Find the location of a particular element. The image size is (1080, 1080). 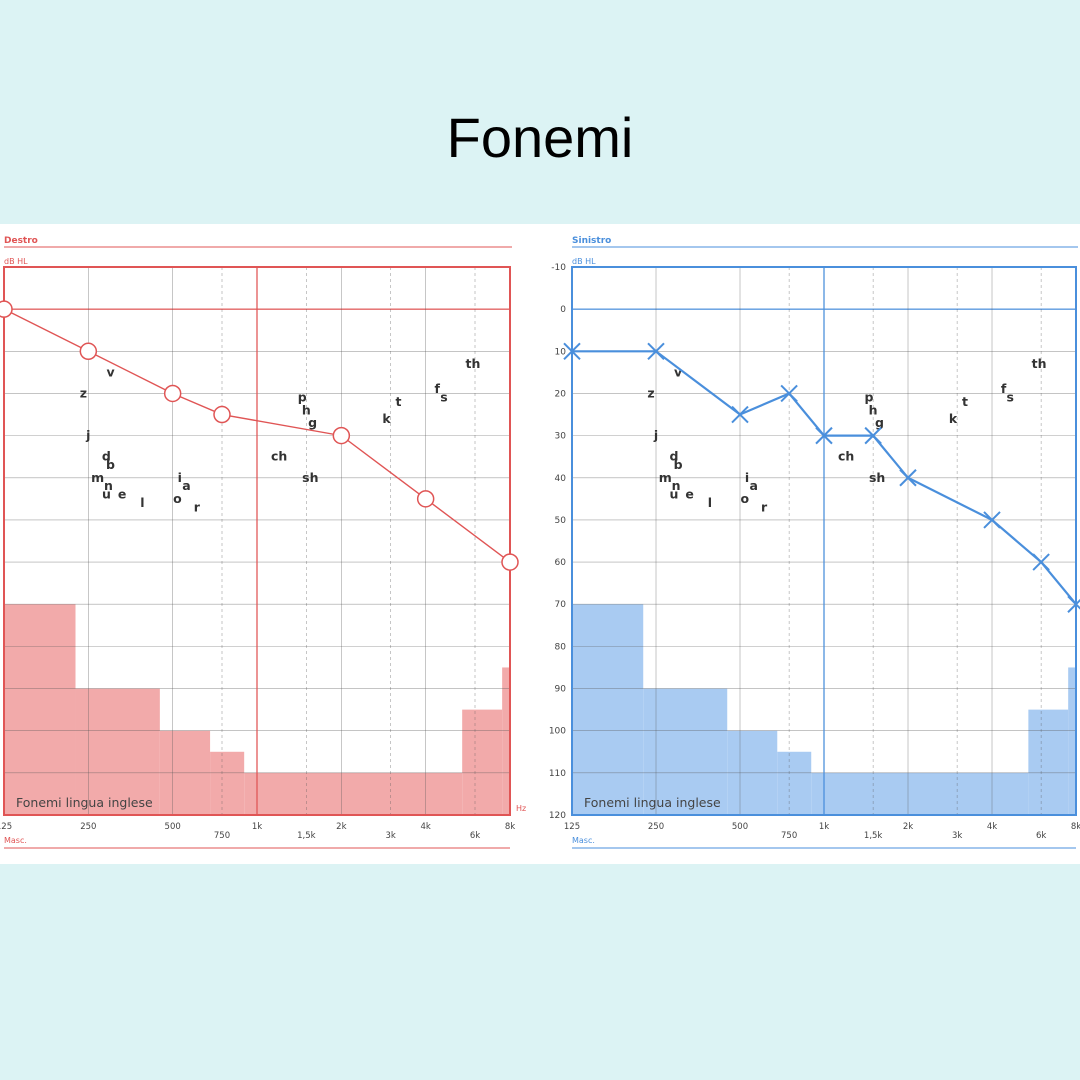

y-tick-label: 100 is located at coordinates (557, 732).